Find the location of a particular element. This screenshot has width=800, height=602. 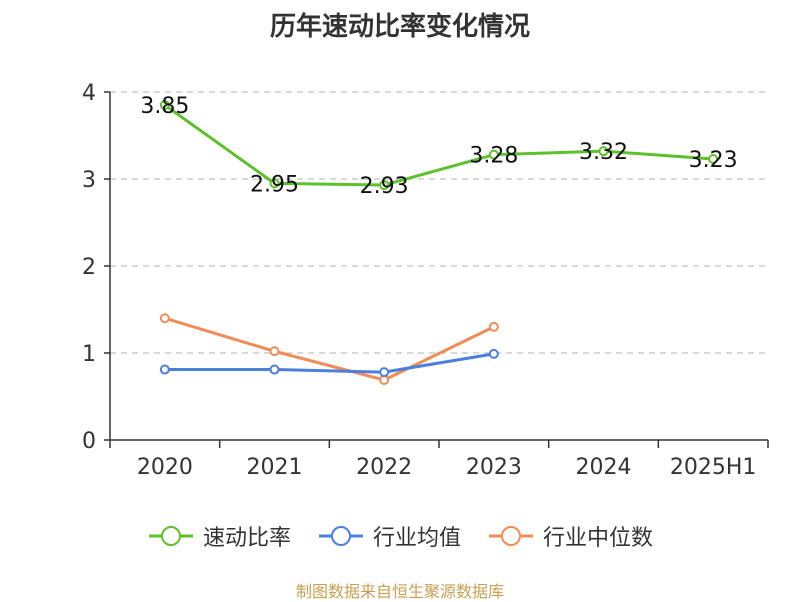

data-label: 3.23 is located at coordinates (713, 160).